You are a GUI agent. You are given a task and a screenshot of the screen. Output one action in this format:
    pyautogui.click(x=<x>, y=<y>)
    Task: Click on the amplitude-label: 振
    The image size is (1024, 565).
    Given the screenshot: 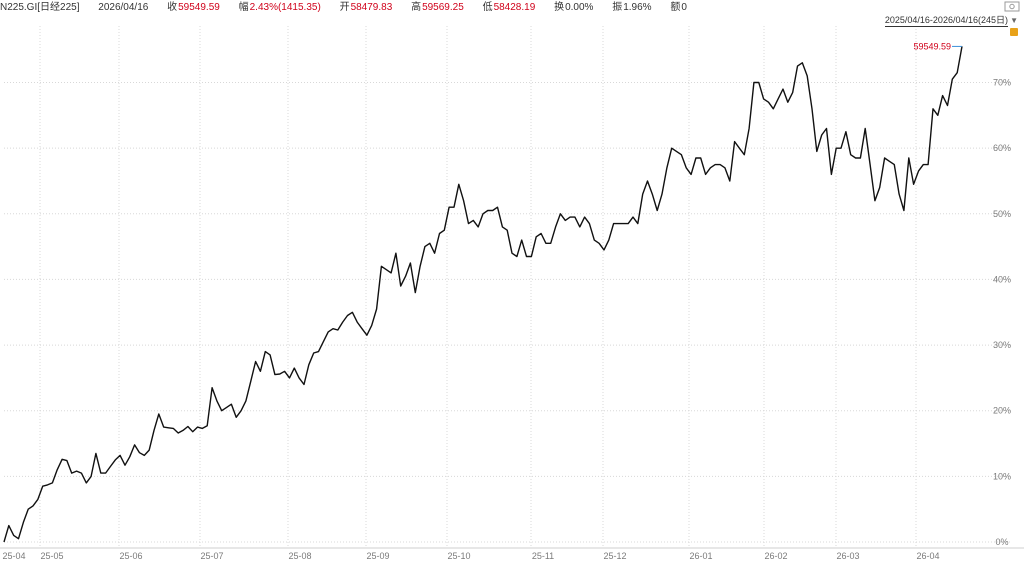 What is the action you would take?
    pyautogui.click(x=617, y=7)
    